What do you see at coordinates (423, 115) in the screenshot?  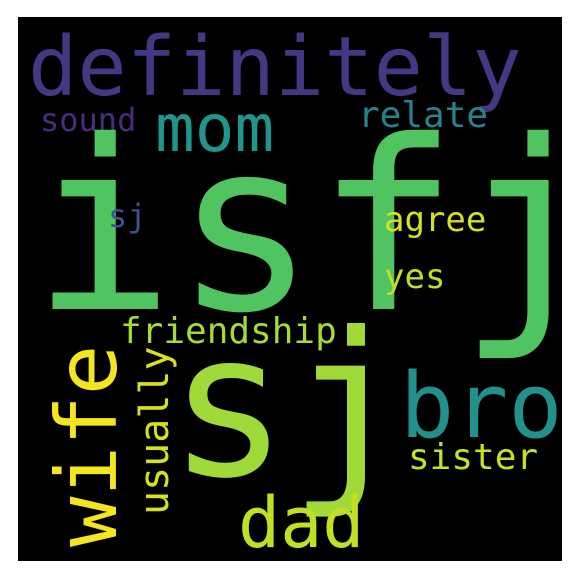 I see `word-relate: relate` at bounding box center [423, 115].